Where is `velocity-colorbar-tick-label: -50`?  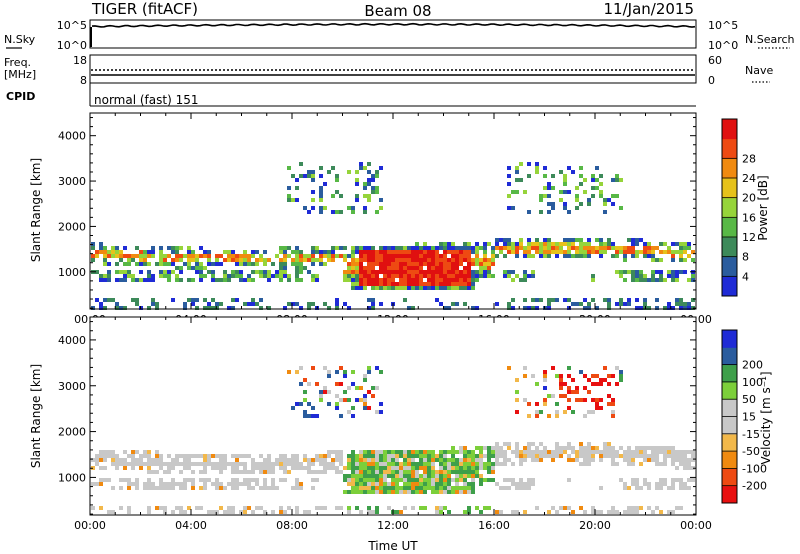
velocity-colorbar-tick-label: -50 is located at coordinates (751, 451).